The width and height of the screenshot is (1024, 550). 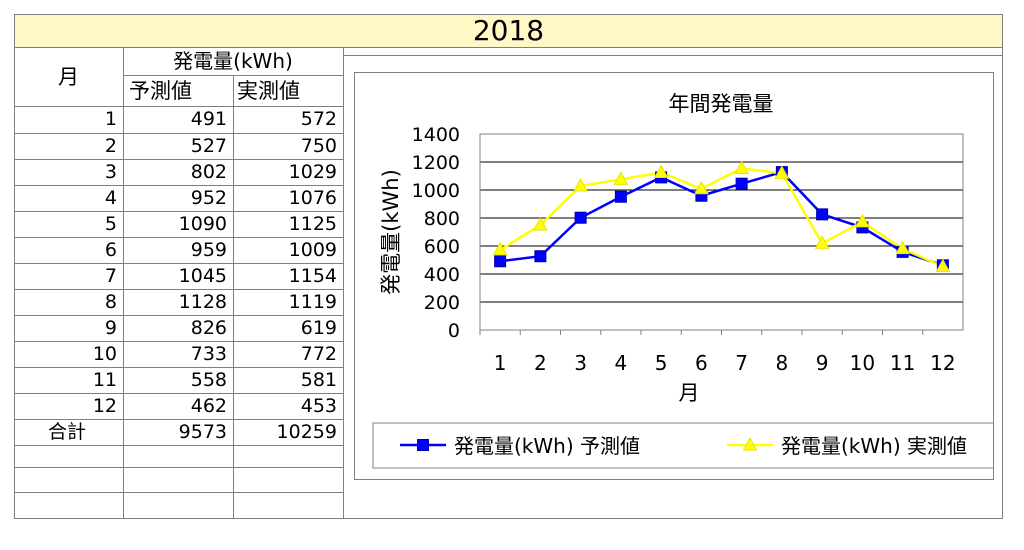 What do you see at coordinates (104, 380) in the screenshot?
I see `month-cell: 11` at bounding box center [104, 380].